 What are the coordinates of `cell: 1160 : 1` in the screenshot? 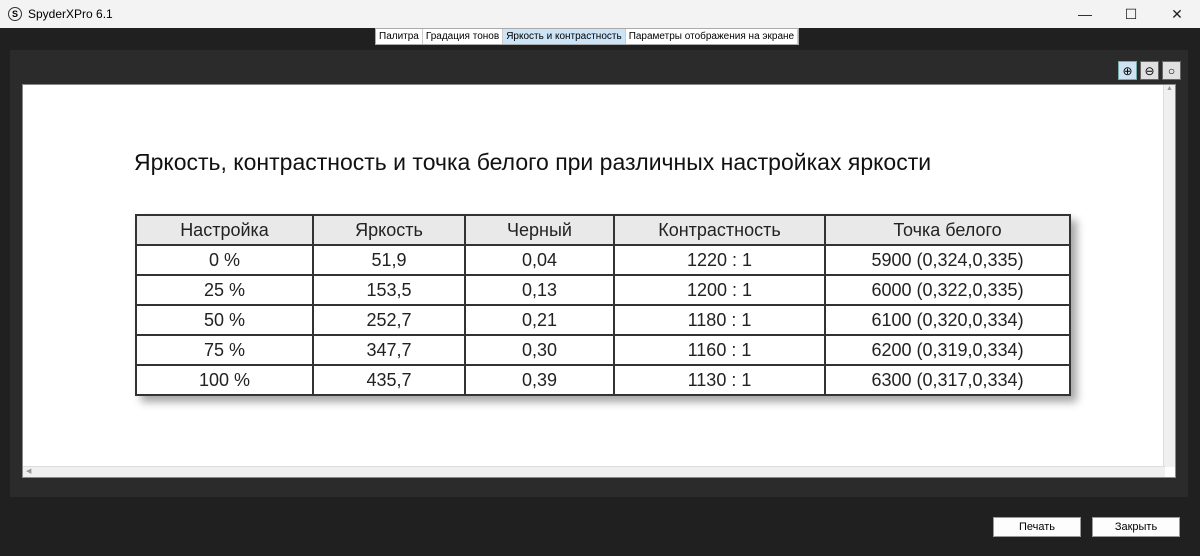 It's located at (719, 350).